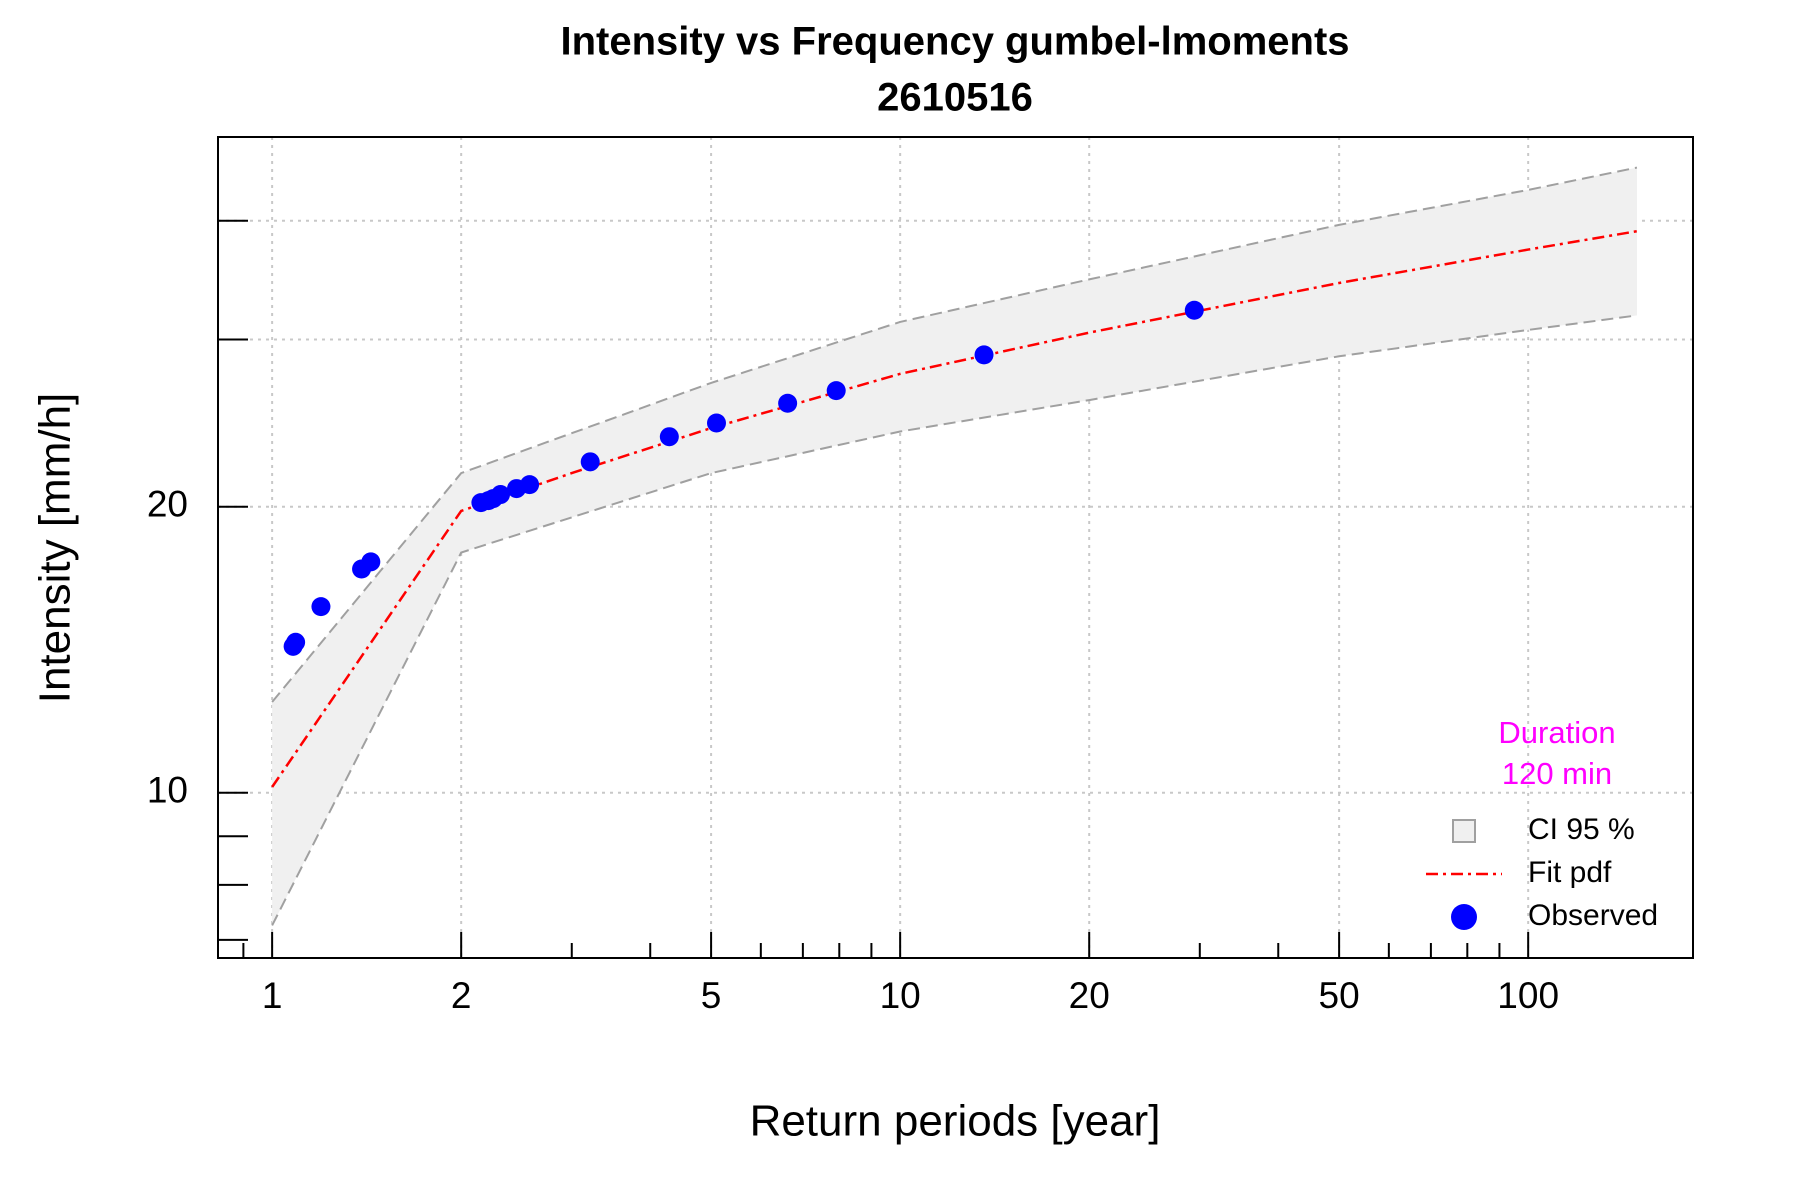  Describe the element at coordinates (1528, 995) in the screenshot. I see `x-tick-label: 100` at that location.